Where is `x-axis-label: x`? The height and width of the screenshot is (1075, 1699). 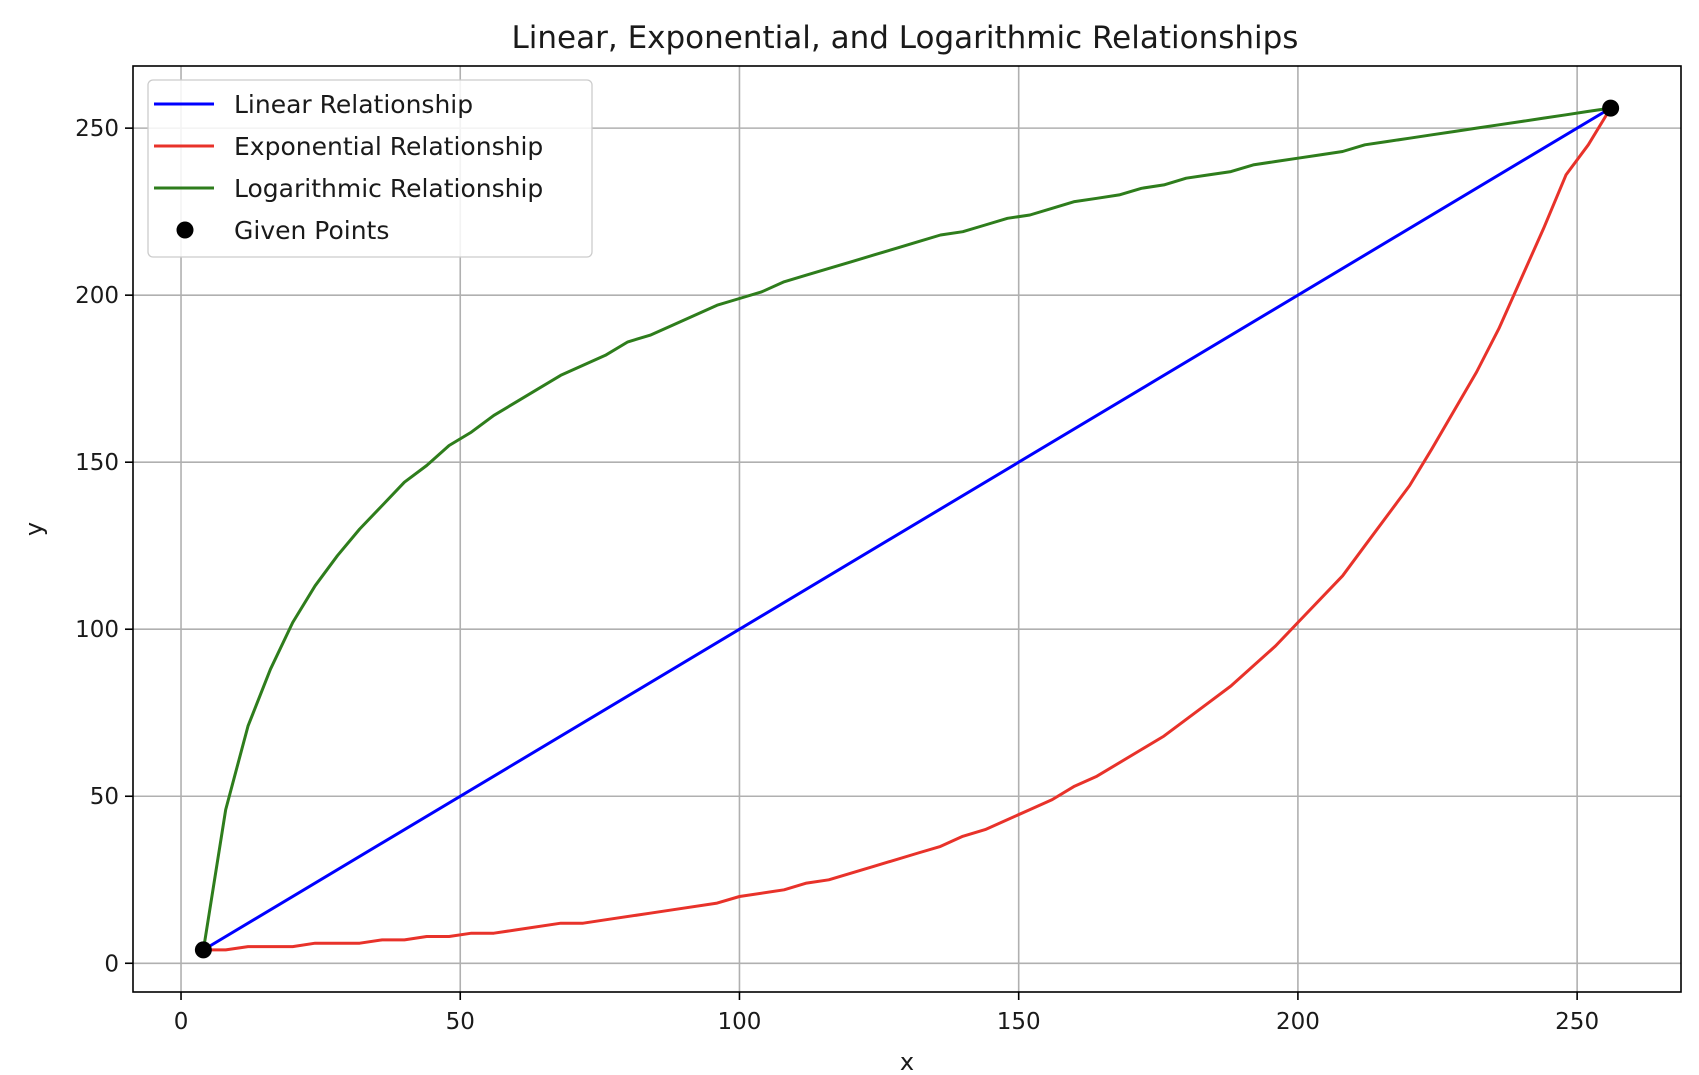
x-axis-label: x is located at coordinates (907, 1061).